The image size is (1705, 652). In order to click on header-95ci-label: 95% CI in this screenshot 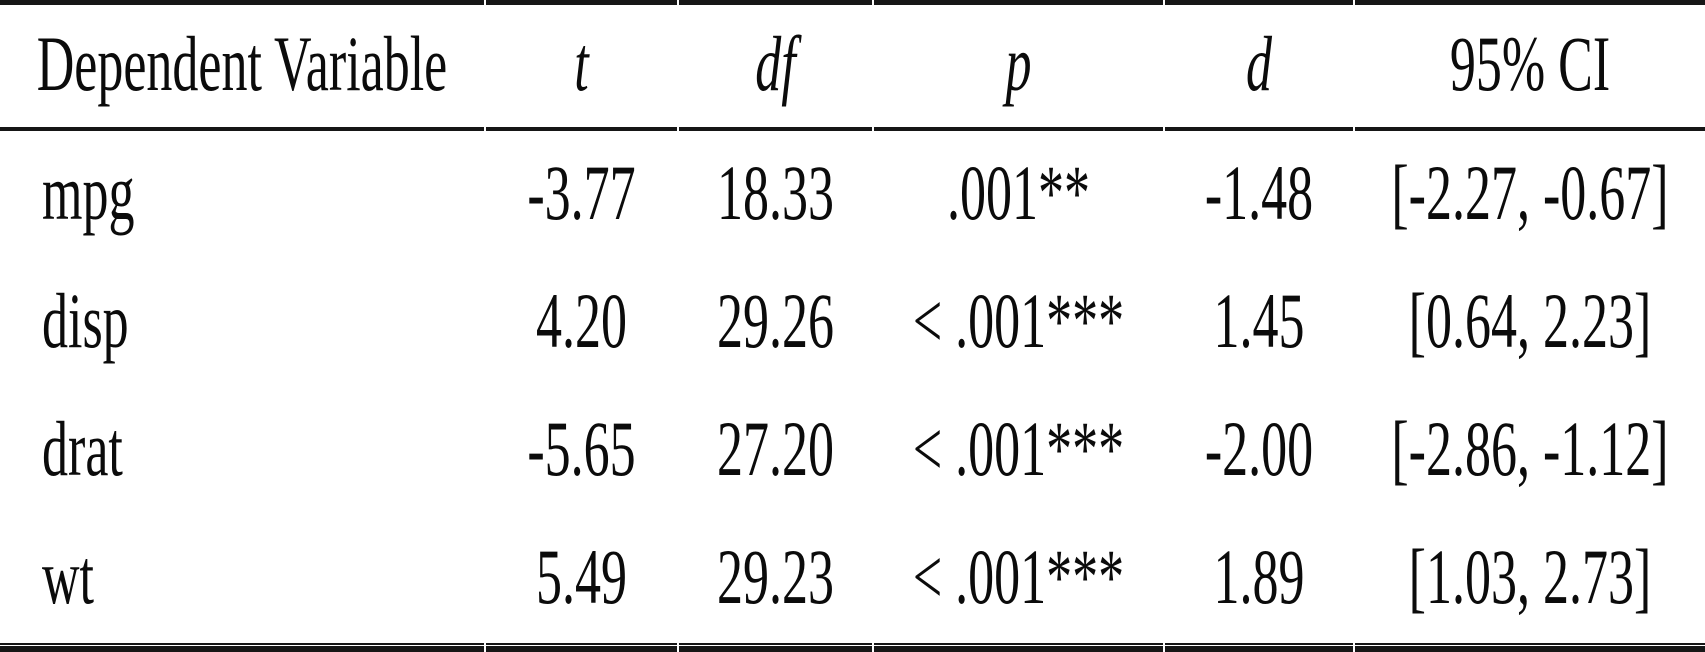, I will do `click(1530, 65)`.